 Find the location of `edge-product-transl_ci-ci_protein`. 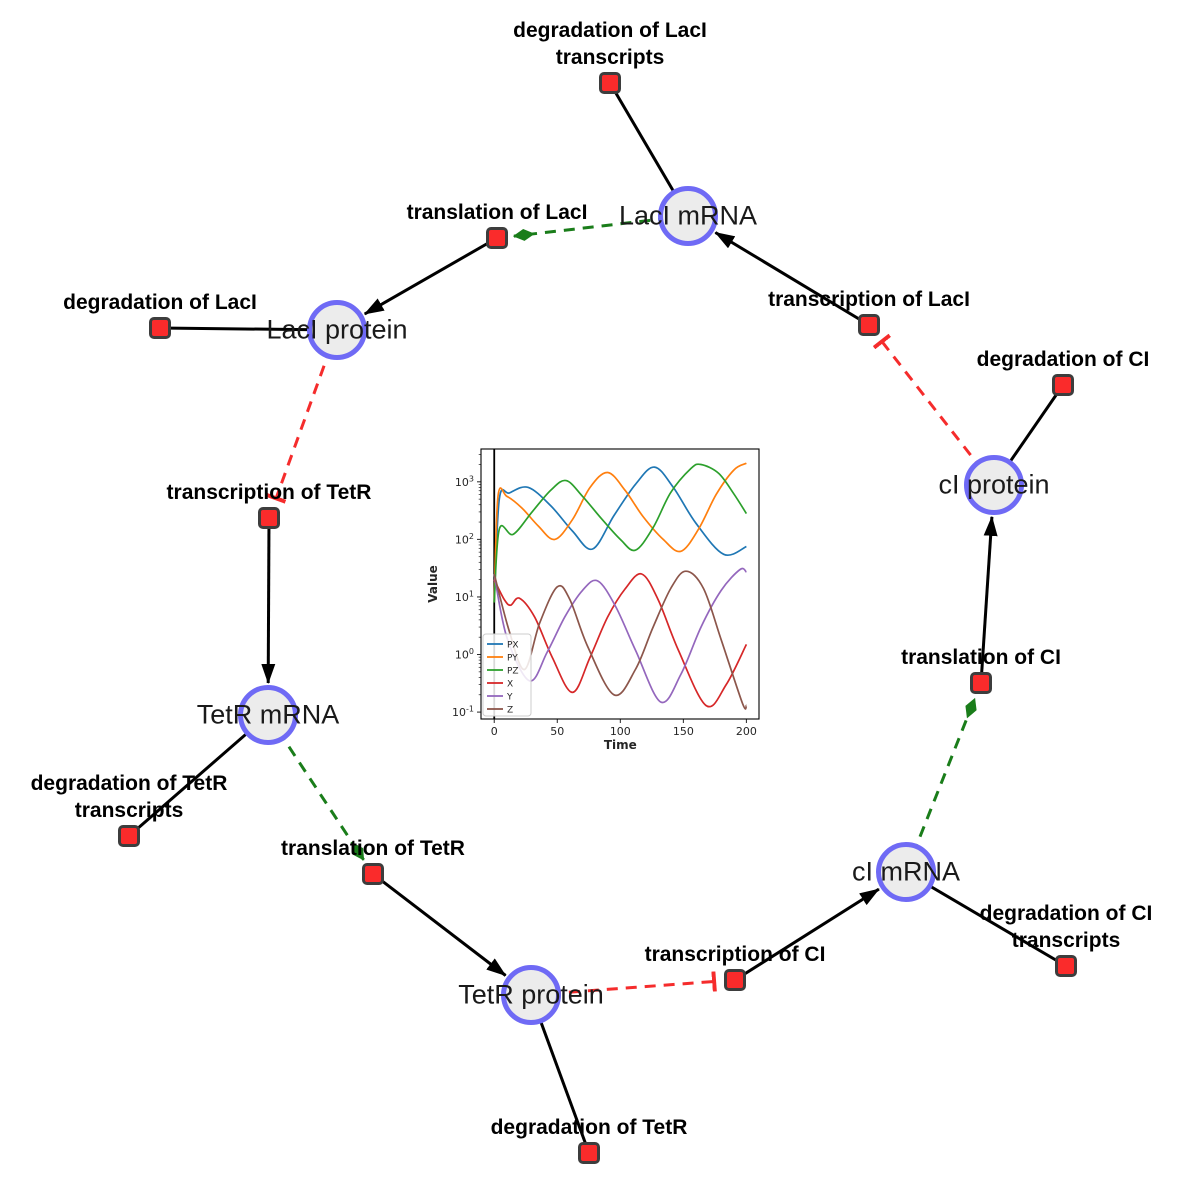

edge-product-transl_ci-ci_protein is located at coordinates (988, 599).